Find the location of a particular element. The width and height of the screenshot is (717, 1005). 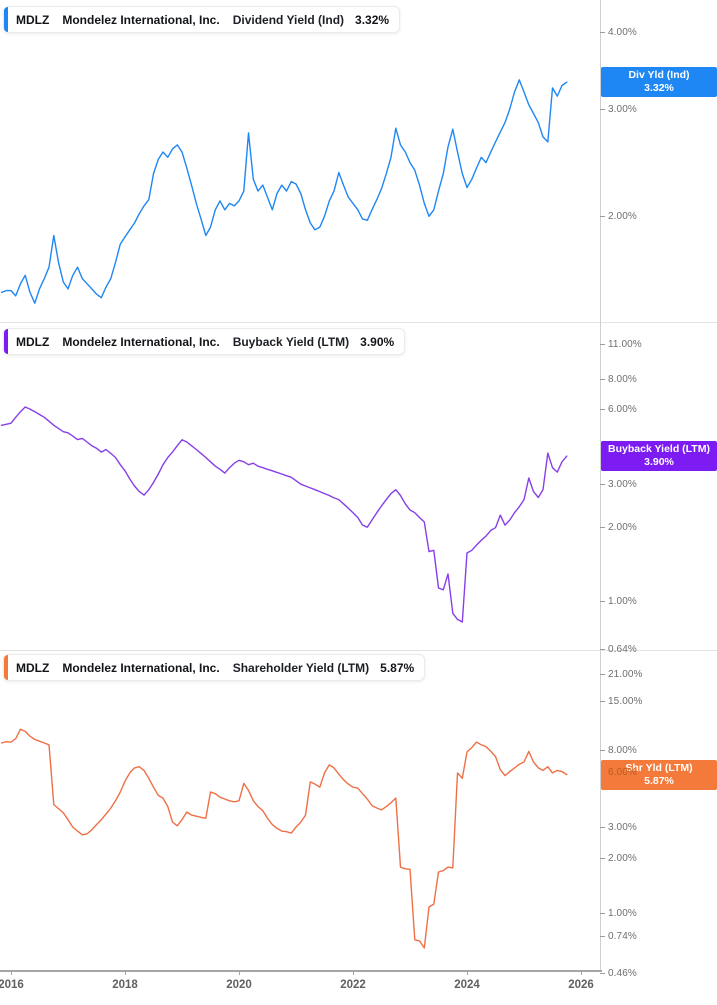

y-axis-tick-label: 0.64% is located at coordinates (618, 650).